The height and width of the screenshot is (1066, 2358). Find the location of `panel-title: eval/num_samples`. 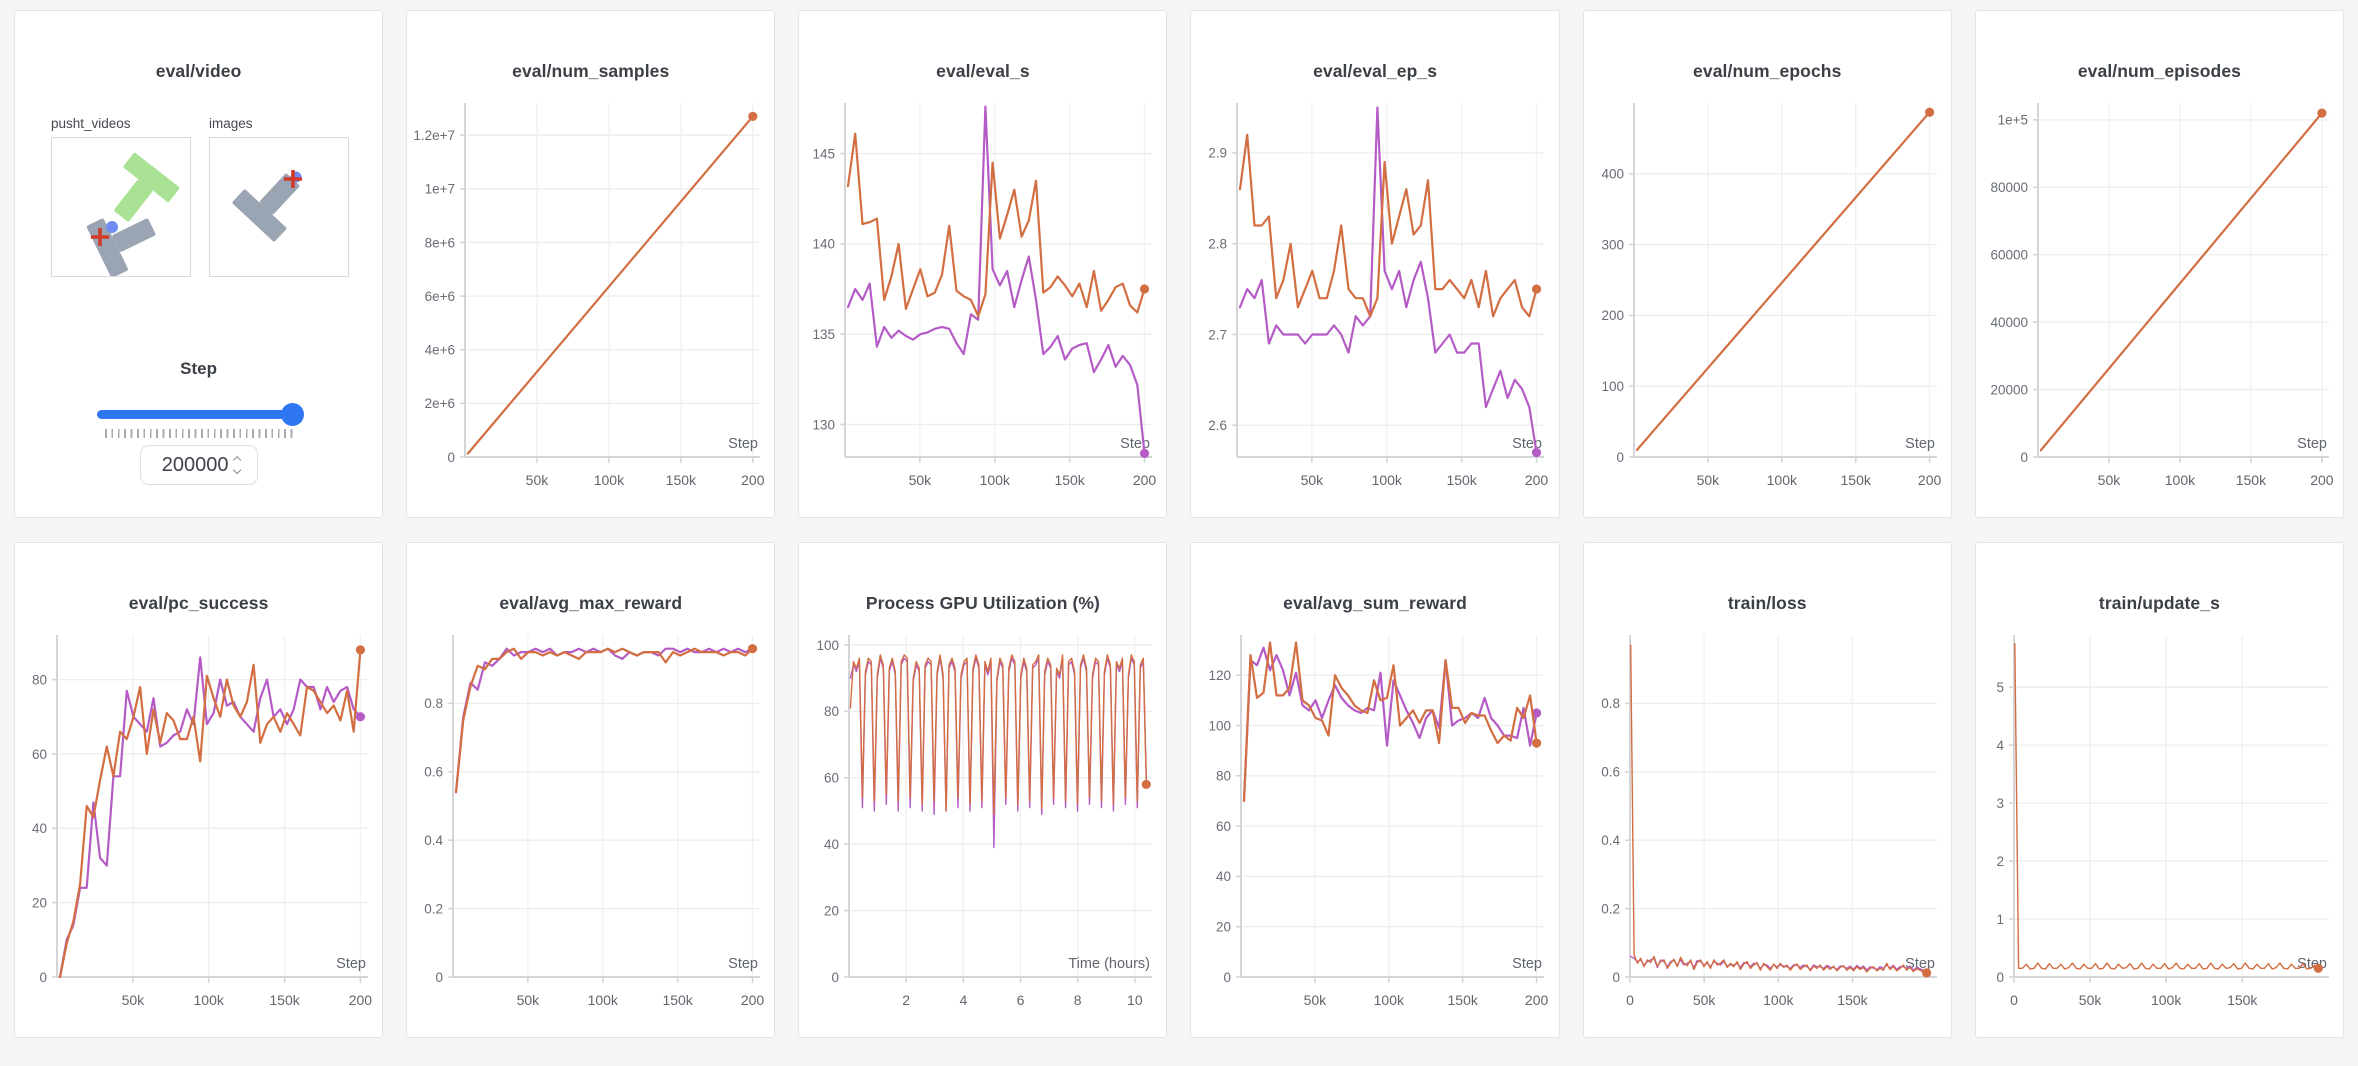

panel-title: eval/num_samples is located at coordinates (591, 71).